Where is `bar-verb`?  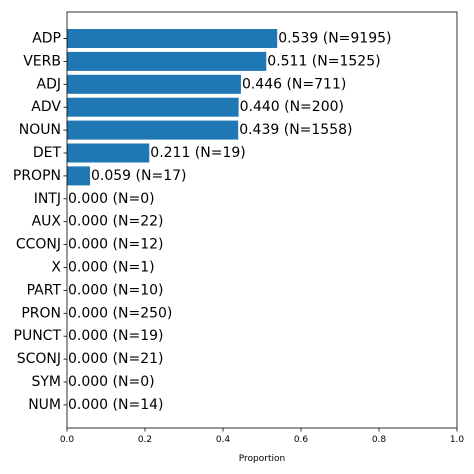 bar-verb is located at coordinates (167, 61).